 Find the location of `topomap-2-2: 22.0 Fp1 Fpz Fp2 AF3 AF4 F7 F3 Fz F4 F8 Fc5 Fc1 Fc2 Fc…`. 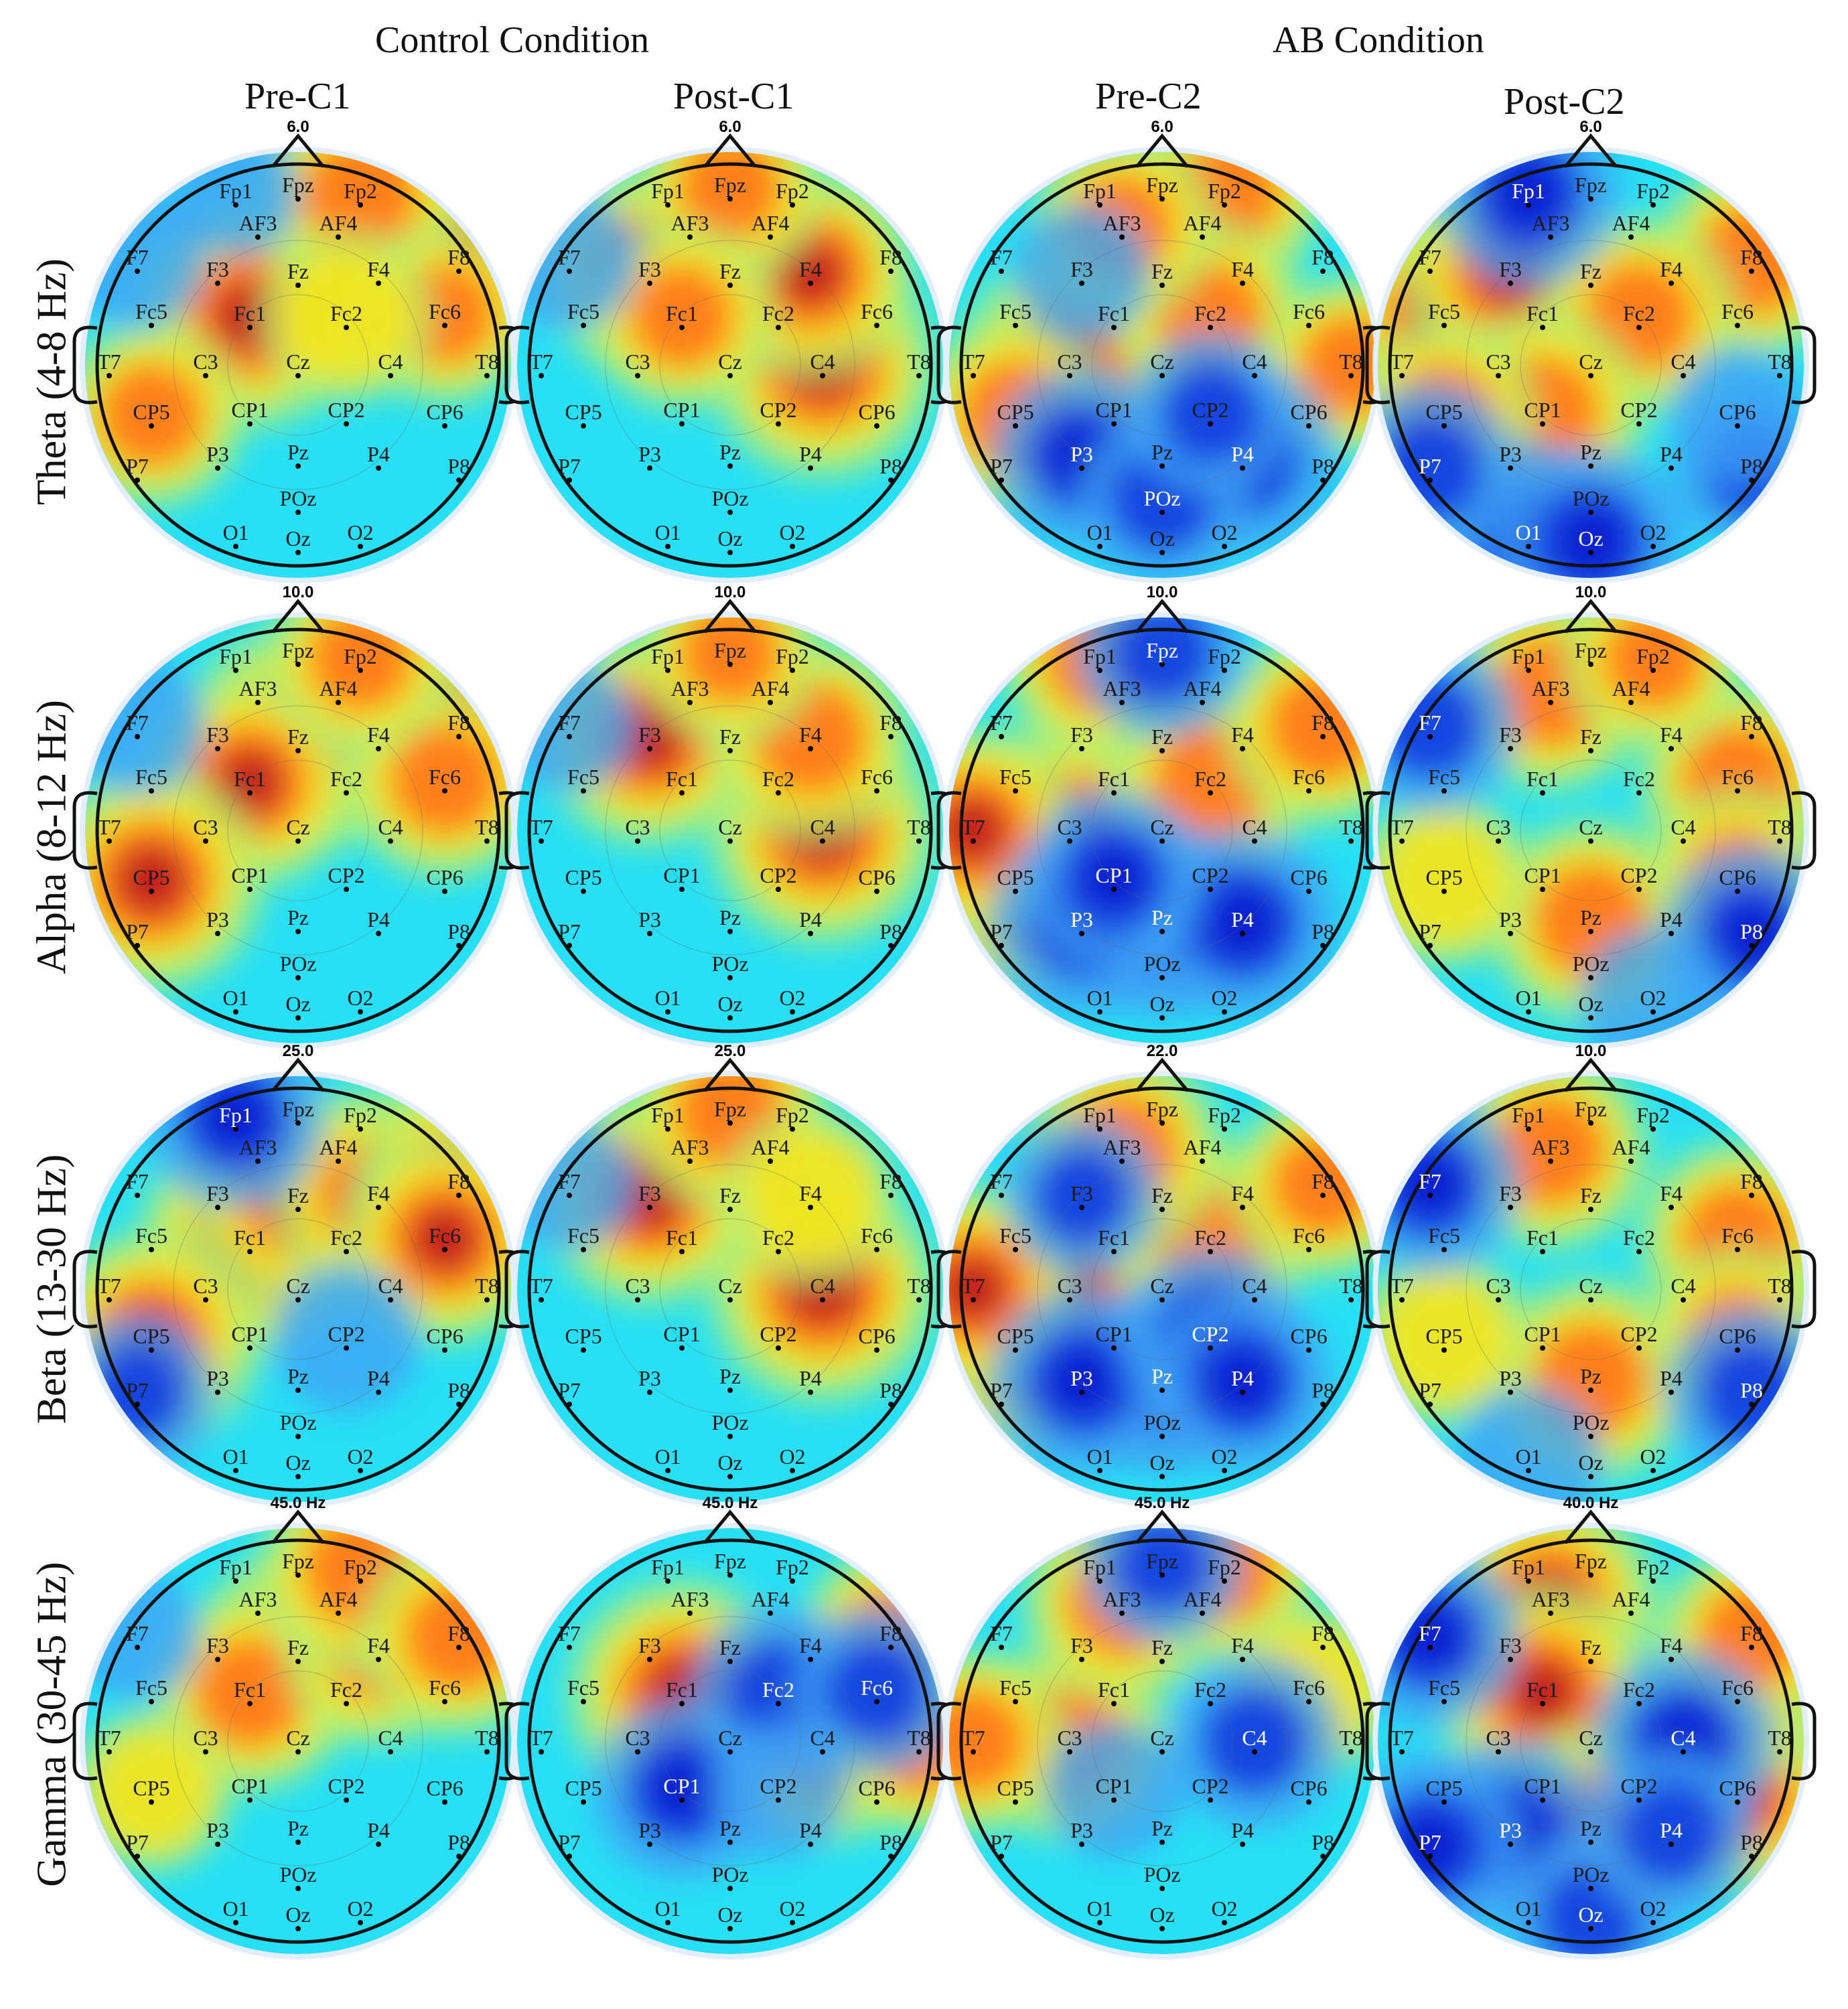

topomap-2-2: 22.0 Fp1 Fpz Fp2 AF3 AF4 F7 F3 Fz F4 F8 Fc5 Fc1 Fc2 Fc… is located at coordinates (1162, 1274).